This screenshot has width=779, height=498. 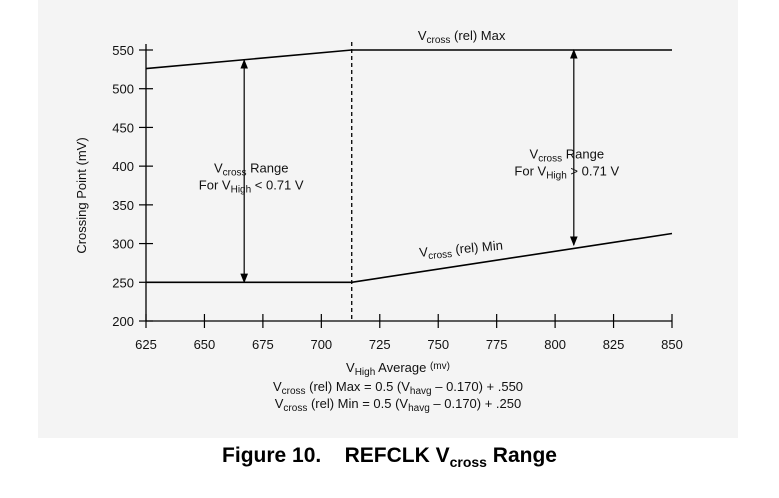 What do you see at coordinates (409, 258) in the screenshot?
I see `series-line-min` at bounding box center [409, 258].